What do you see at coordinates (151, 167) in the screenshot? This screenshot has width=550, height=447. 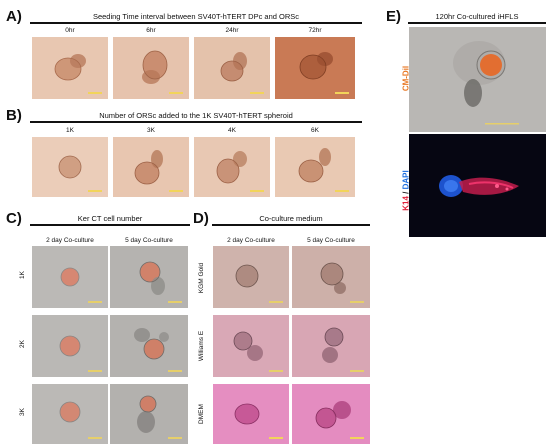 I see `panel-b-micrograph-3k` at bounding box center [151, 167].